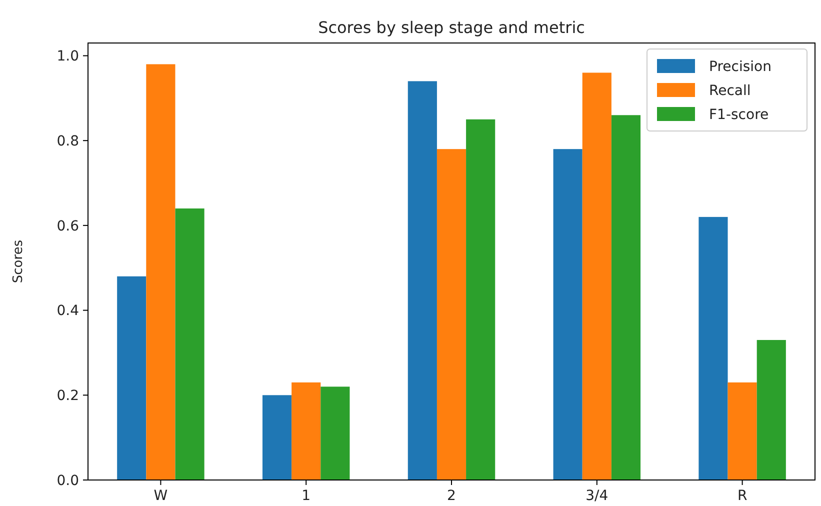  Describe the element at coordinates (306, 496) in the screenshot. I see `x-tick-label: 1` at that location.